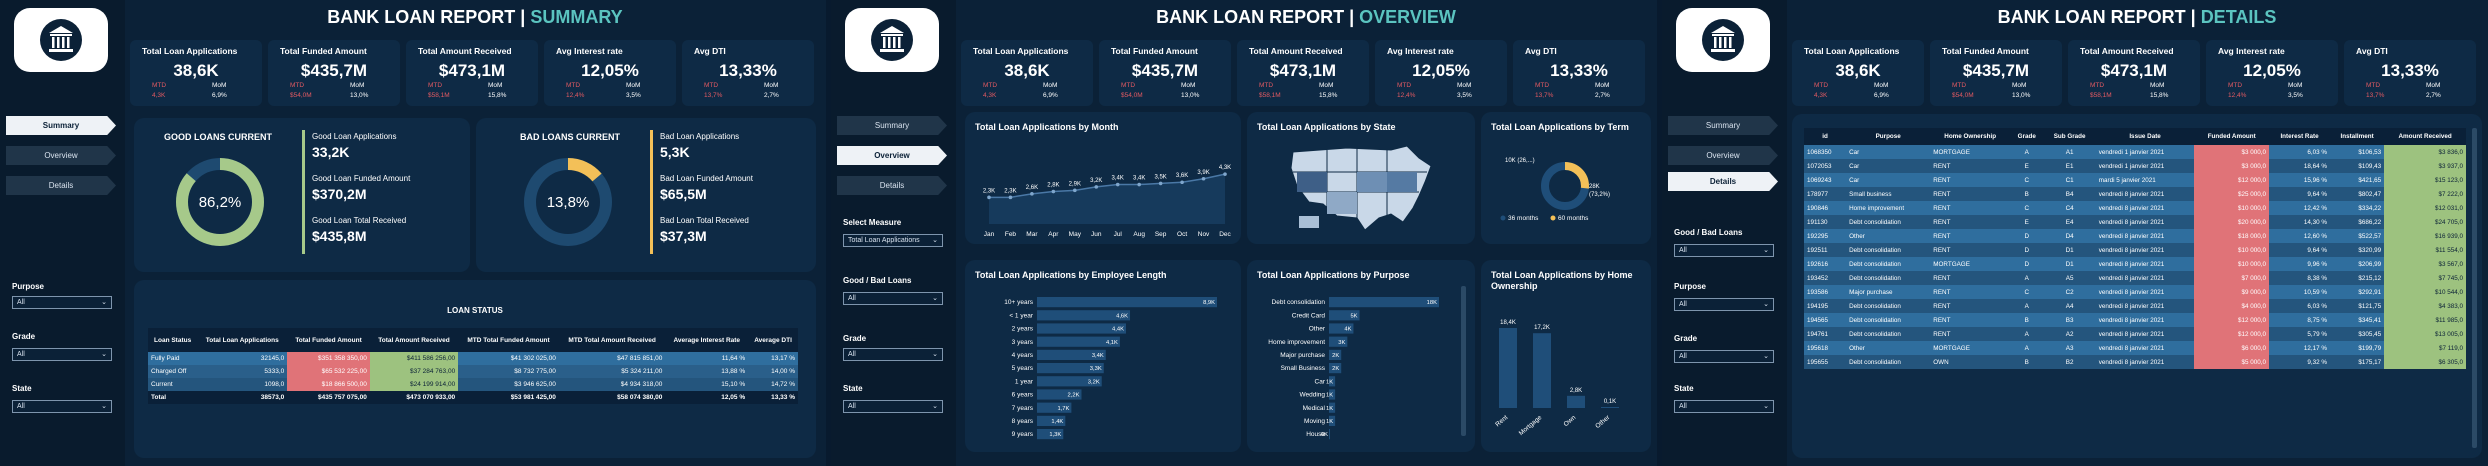 This screenshot has height=466, width=2488. Describe the element at coordinates (497, 95) in the screenshot. I see `kpi-mom-value: 15,8%` at that location.